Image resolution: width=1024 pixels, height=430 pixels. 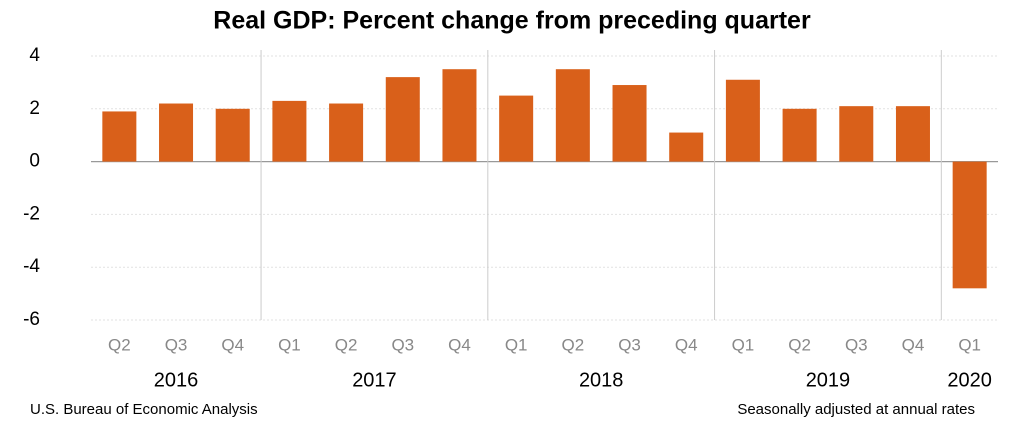 What do you see at coordinates (969, 380) in the screenshot?
I see `group-label: 2020` at bounding box center [969, 380].